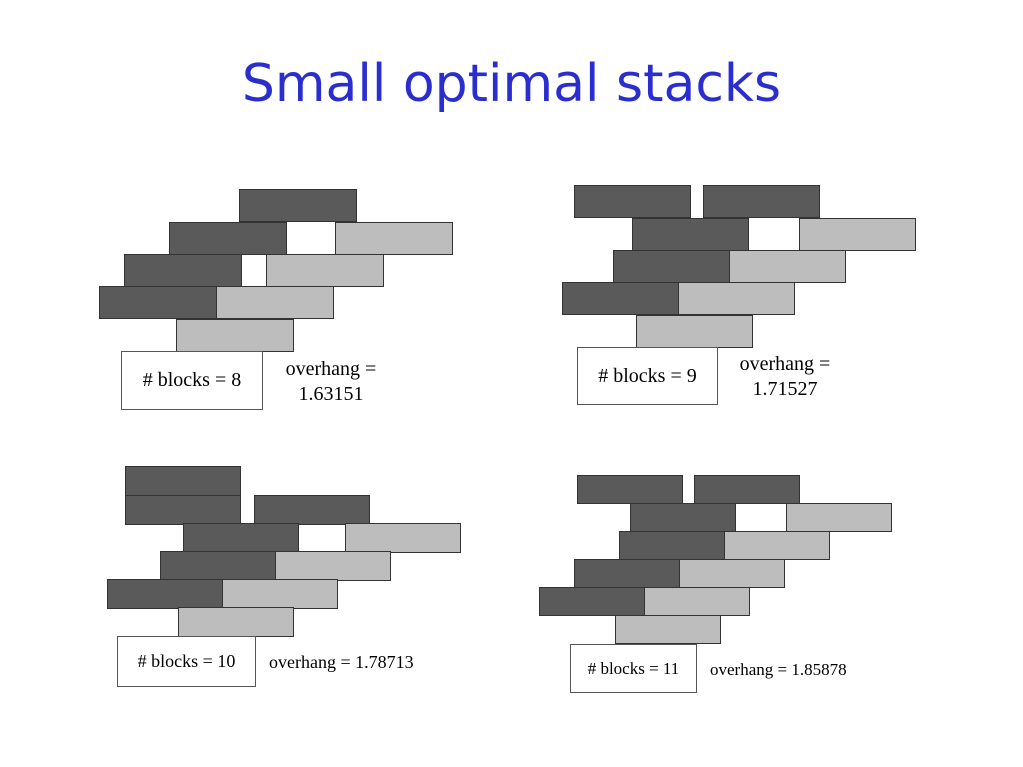 The height and width of the screenshot is (767, 1023). Describe the element at coordinates (341, 662) in the screenshot. I see `overhang-label: overhang = 1.78713` at that location.